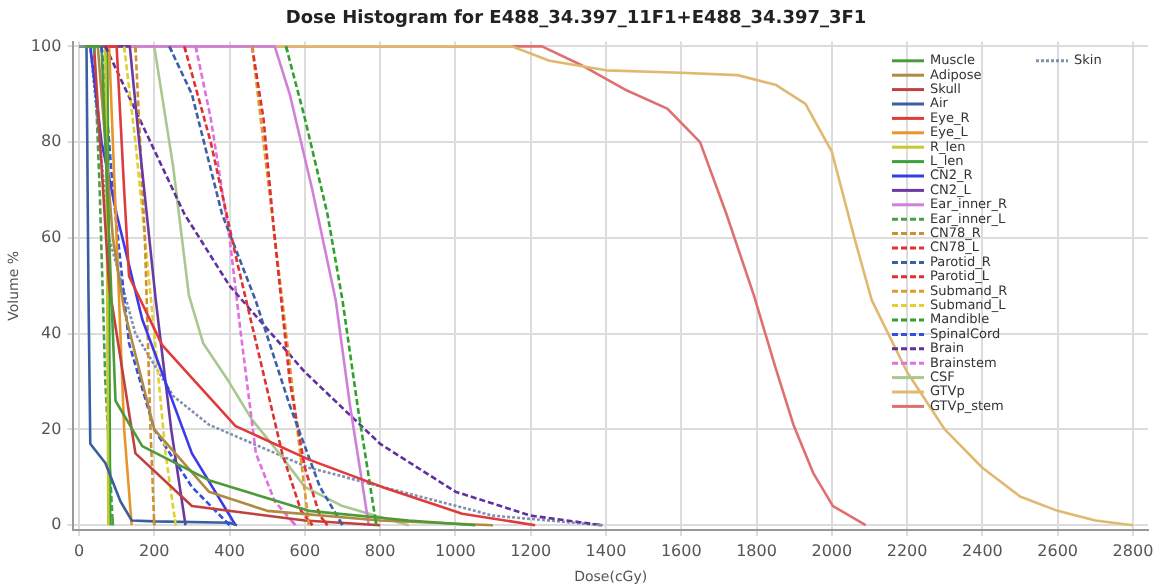  What do you see at coordinates (51, 237) in the screenshot?
I see `y-tick-label: 60` at bounding box center [51, 237].